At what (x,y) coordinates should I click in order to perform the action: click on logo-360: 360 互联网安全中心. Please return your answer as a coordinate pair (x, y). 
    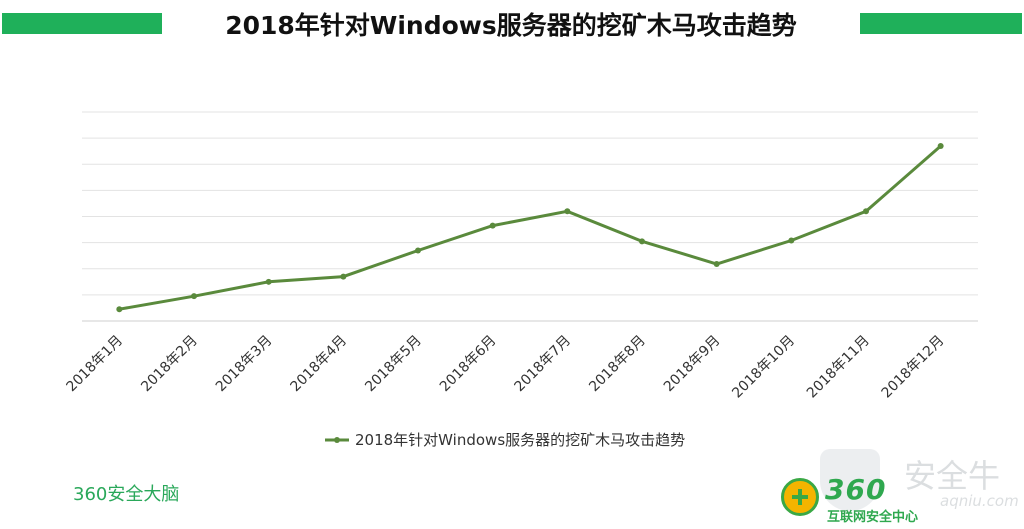
    Looking at the image, I should click on (899, 498).